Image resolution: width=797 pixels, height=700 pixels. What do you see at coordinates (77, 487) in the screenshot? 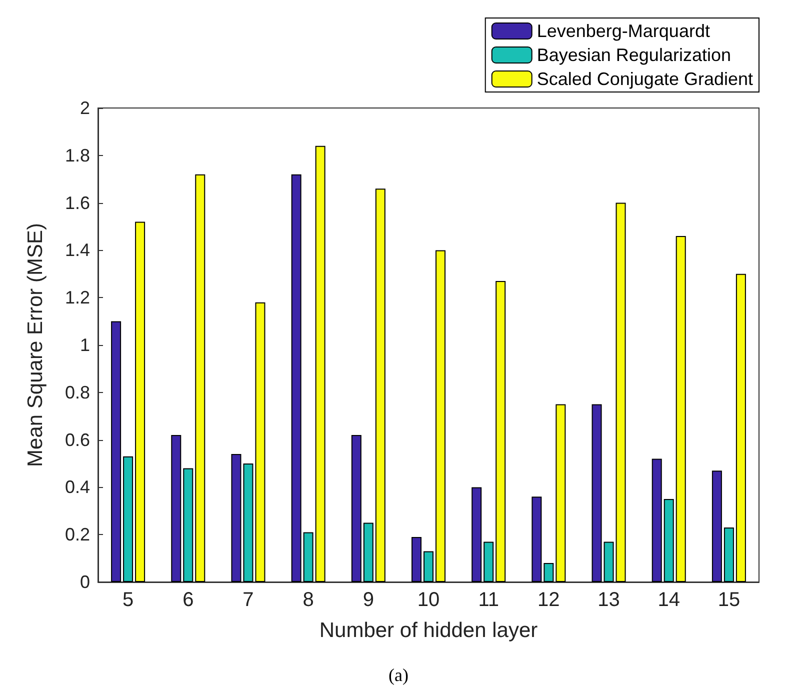
I see `y-tick-label: 0.4` at bounding box center [77, 487].